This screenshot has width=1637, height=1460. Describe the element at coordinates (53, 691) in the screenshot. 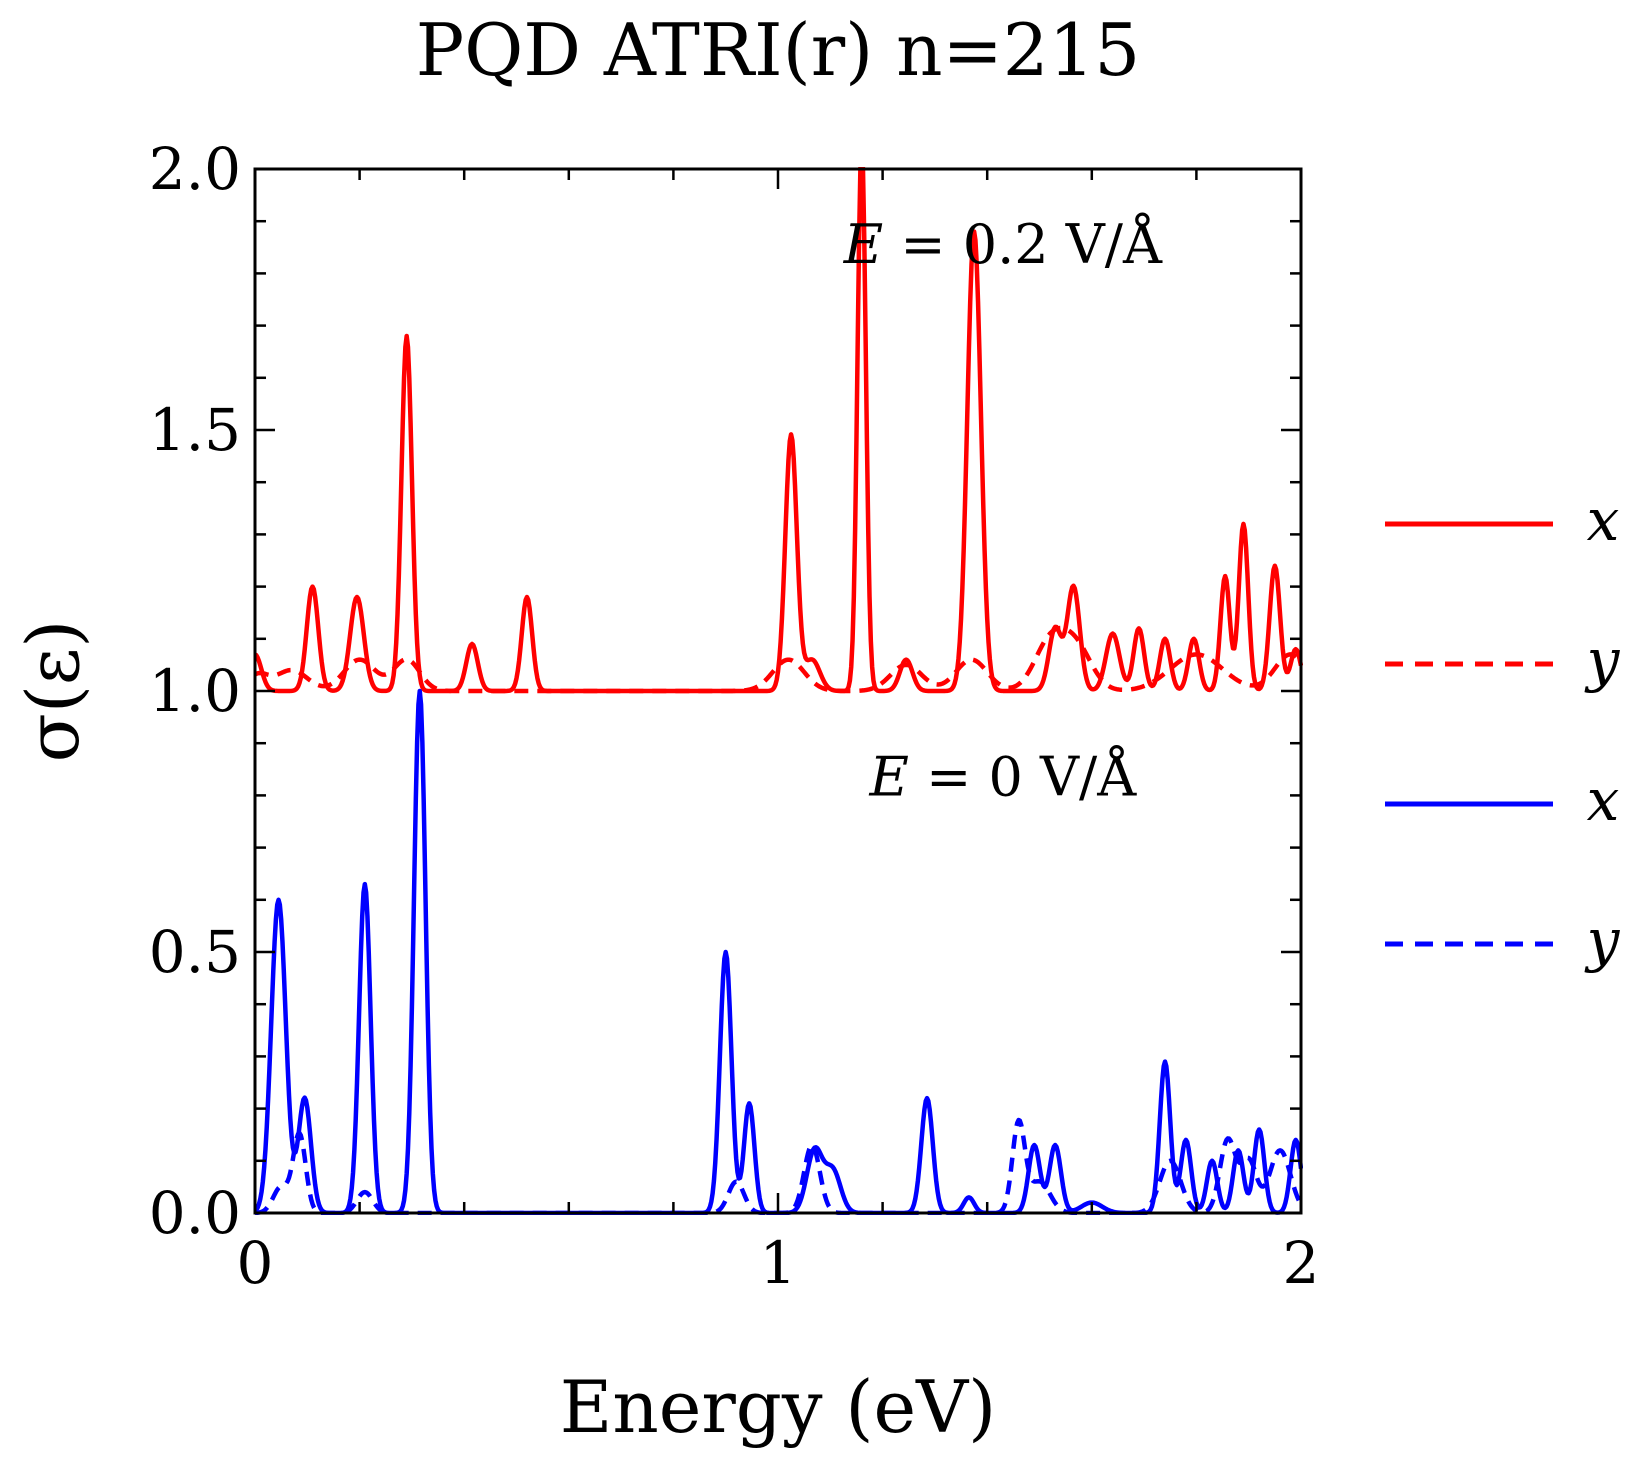

I see `y-axis-label: σ(ε)` at that location.